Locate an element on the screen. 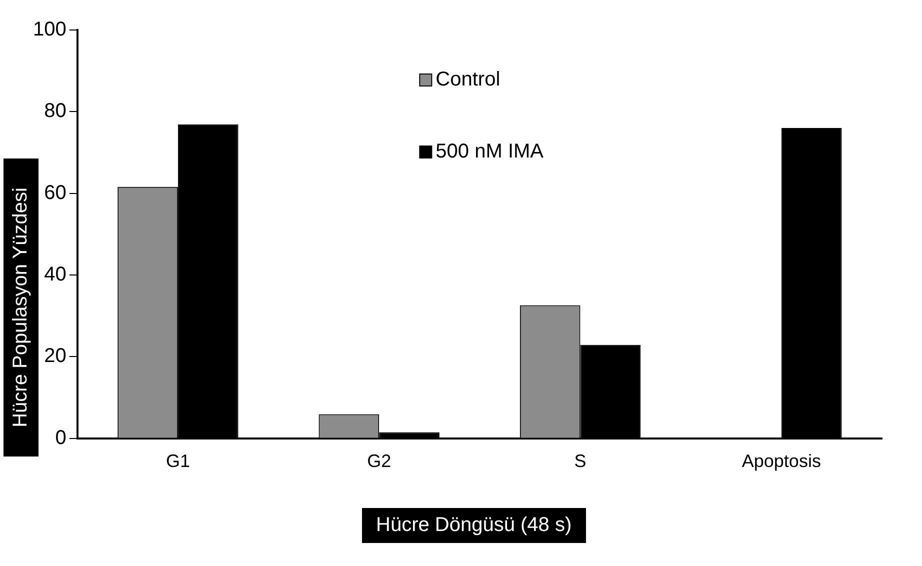 Image resolution: width=922 pixels, height=566 pixels. legend-label: Control is located at coordinates (468, 79).